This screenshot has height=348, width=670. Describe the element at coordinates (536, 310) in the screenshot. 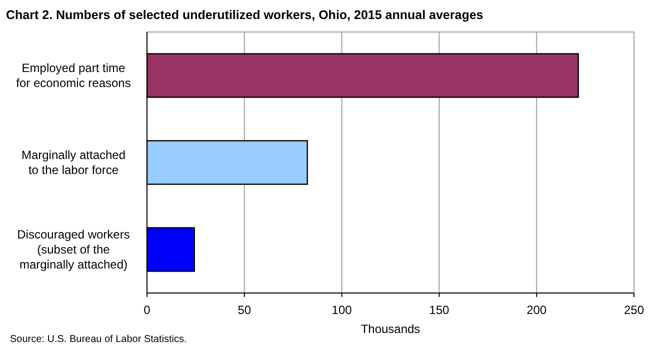

I see `x-tick-label: 200` at that location.